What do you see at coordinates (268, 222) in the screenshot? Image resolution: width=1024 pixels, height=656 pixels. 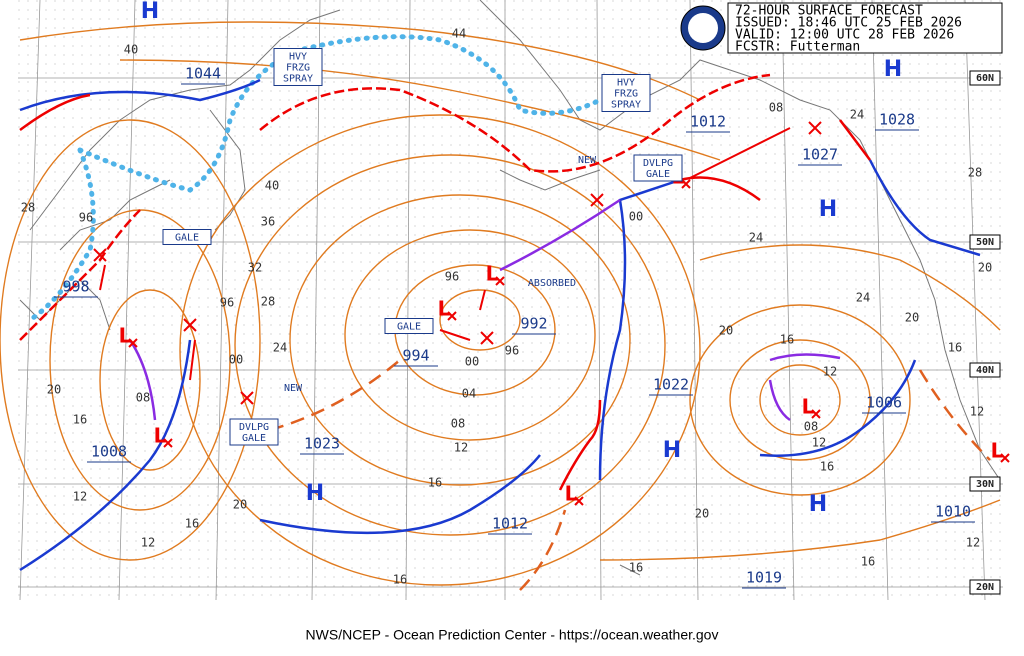 I see `isobar-label: 36` at bounding box center [268, 222].